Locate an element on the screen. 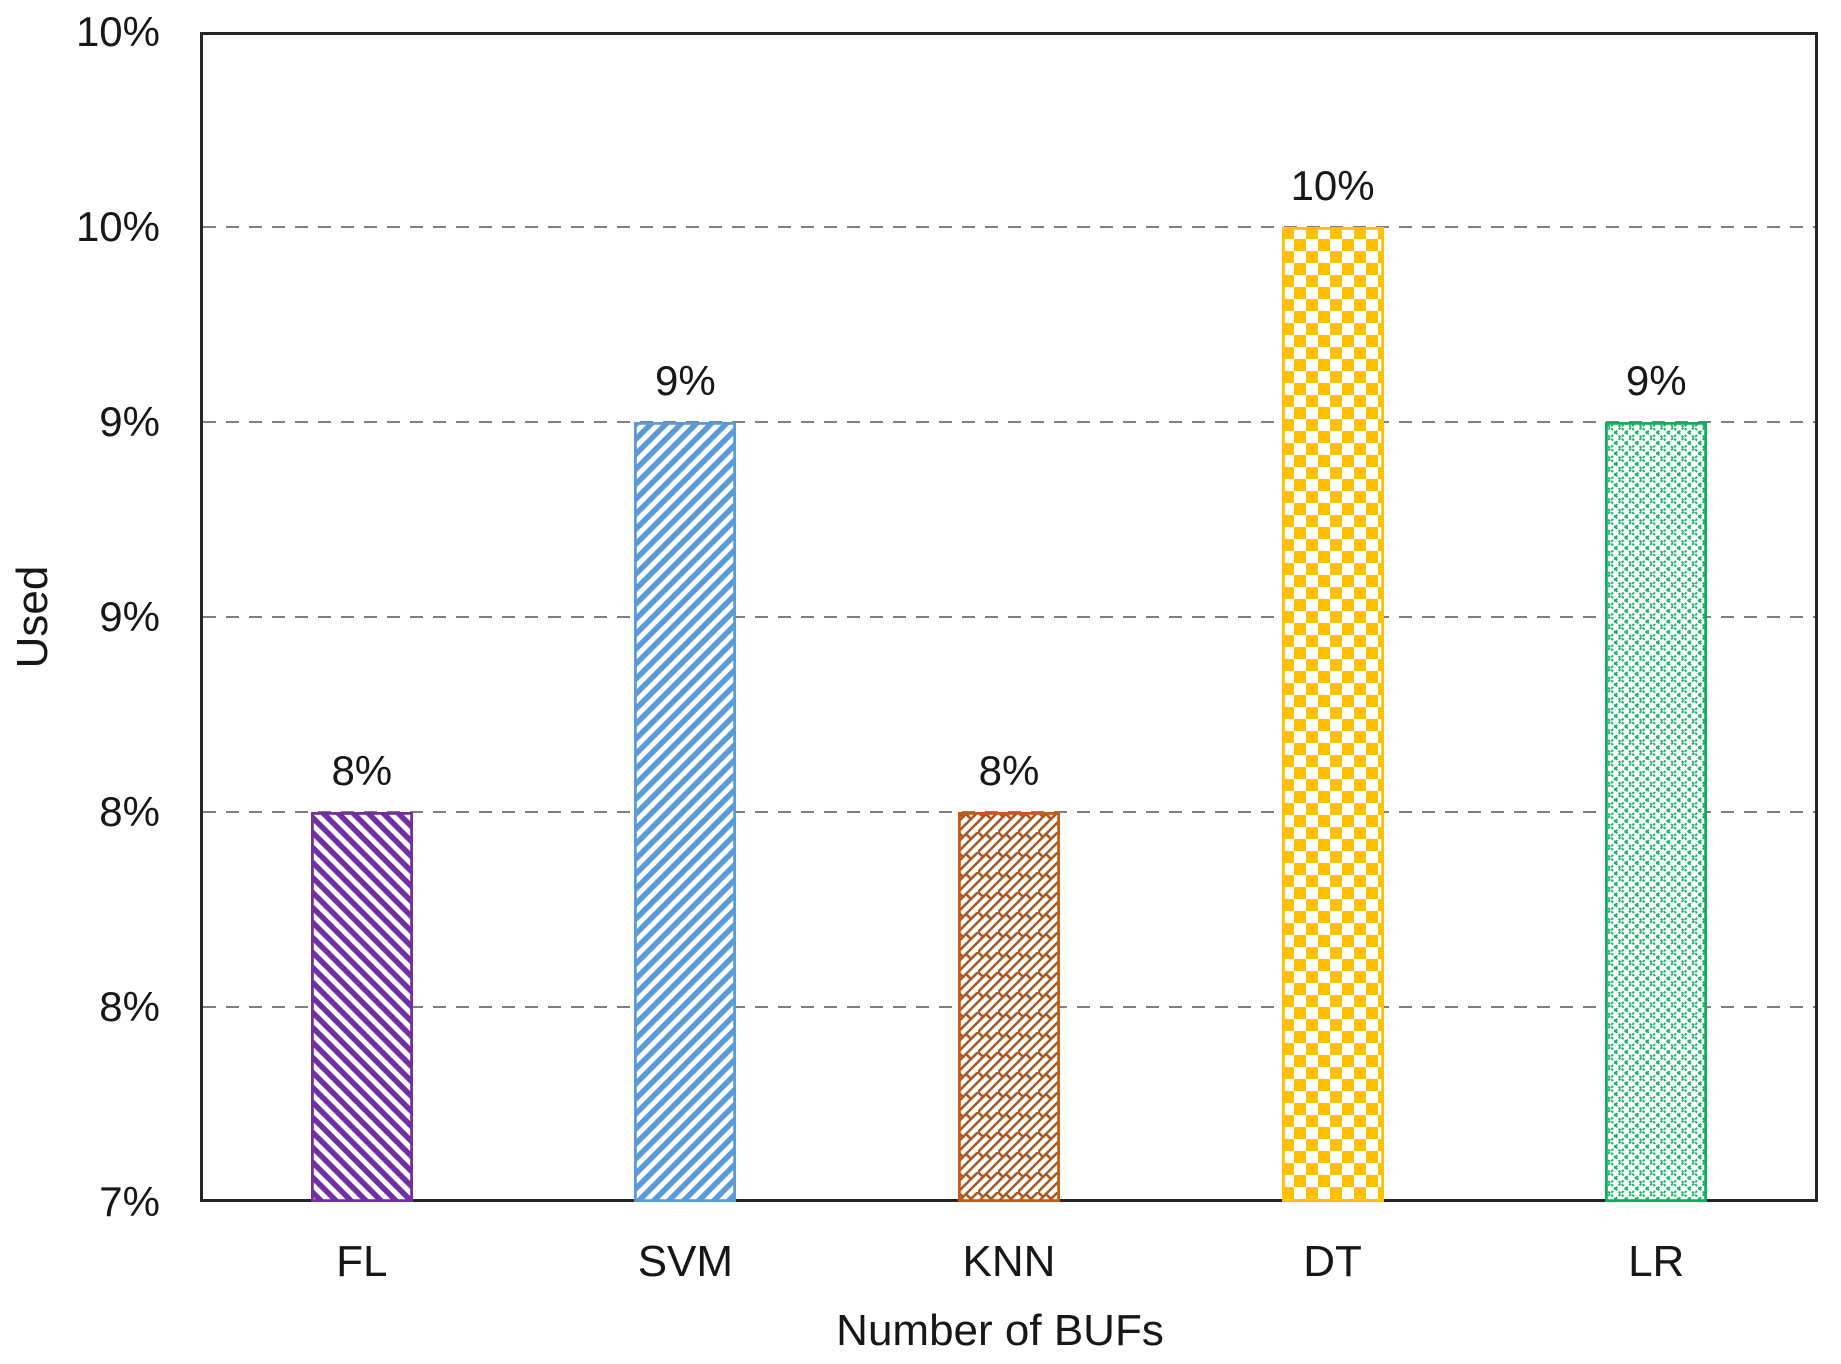 This screenshot has height=1364, width=1841. x-axis-category-label: LR is located at coordinates (1656, 1261).